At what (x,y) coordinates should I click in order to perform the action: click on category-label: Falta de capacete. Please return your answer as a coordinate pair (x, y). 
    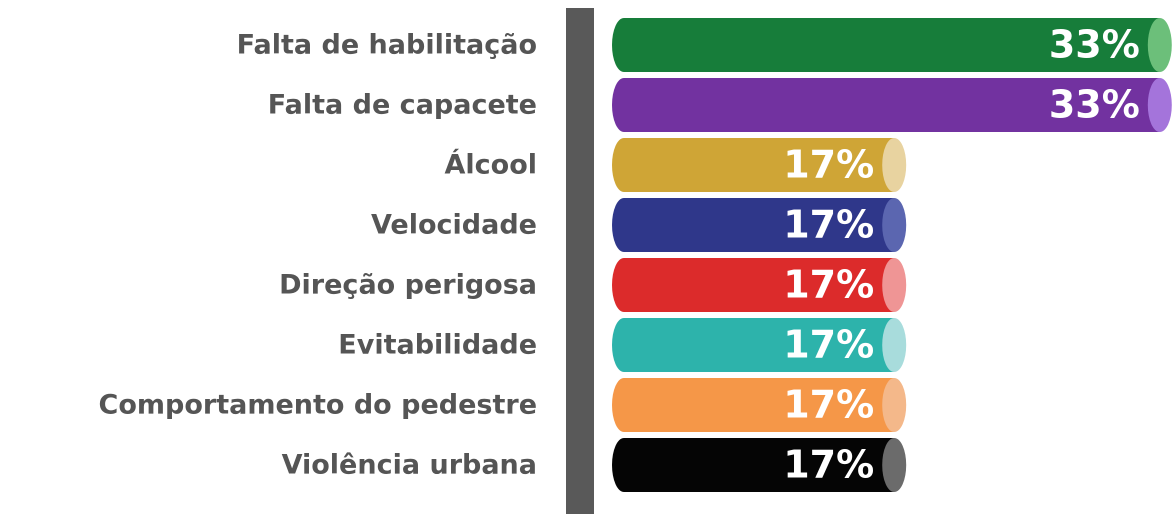
    Looking at the image, I should click on (402, 105).